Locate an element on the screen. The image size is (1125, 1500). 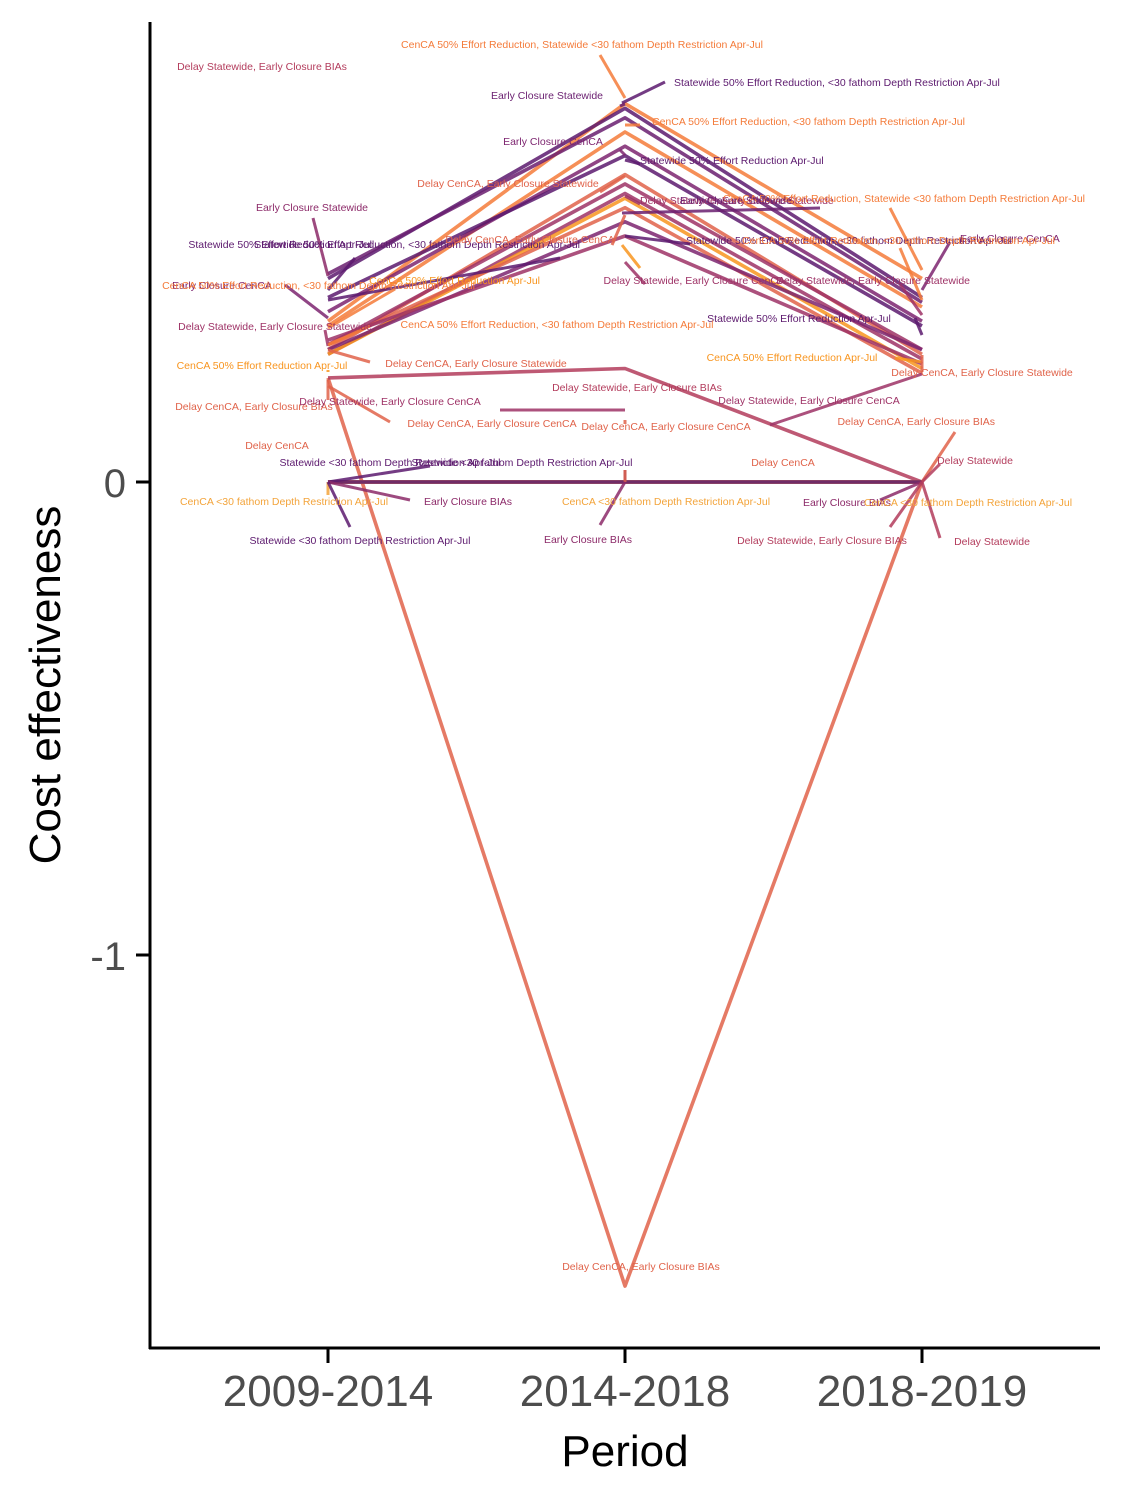
series-label: Early Closure BIAs is located at coordinates (588, 540).